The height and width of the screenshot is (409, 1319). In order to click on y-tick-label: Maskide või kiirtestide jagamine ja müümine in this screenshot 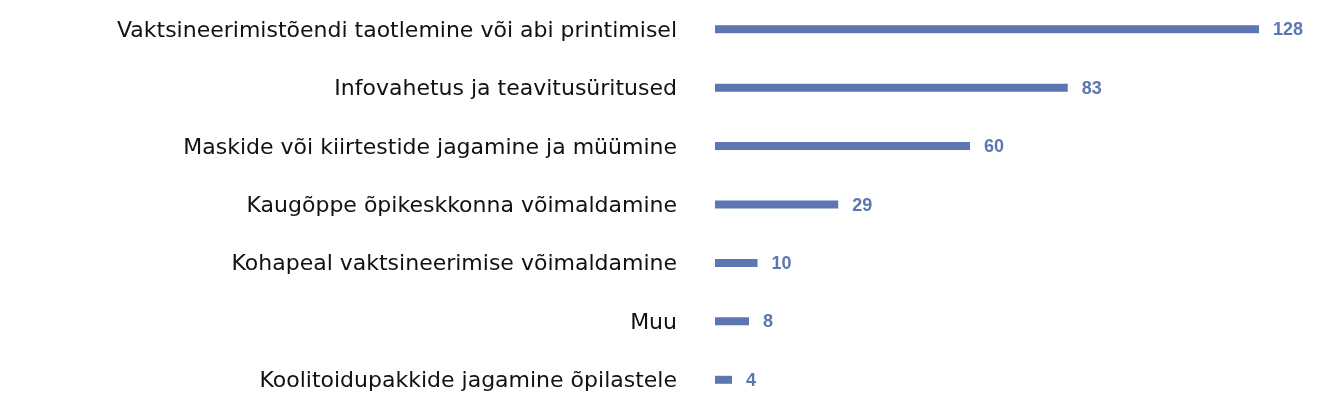, I will do `click(430, 146)`.